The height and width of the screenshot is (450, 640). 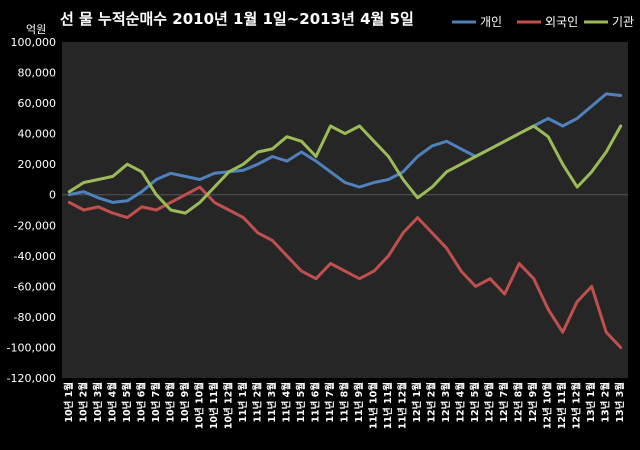 I want to click on x-tick-label: 12년 3월, so click(x=446, y=402).